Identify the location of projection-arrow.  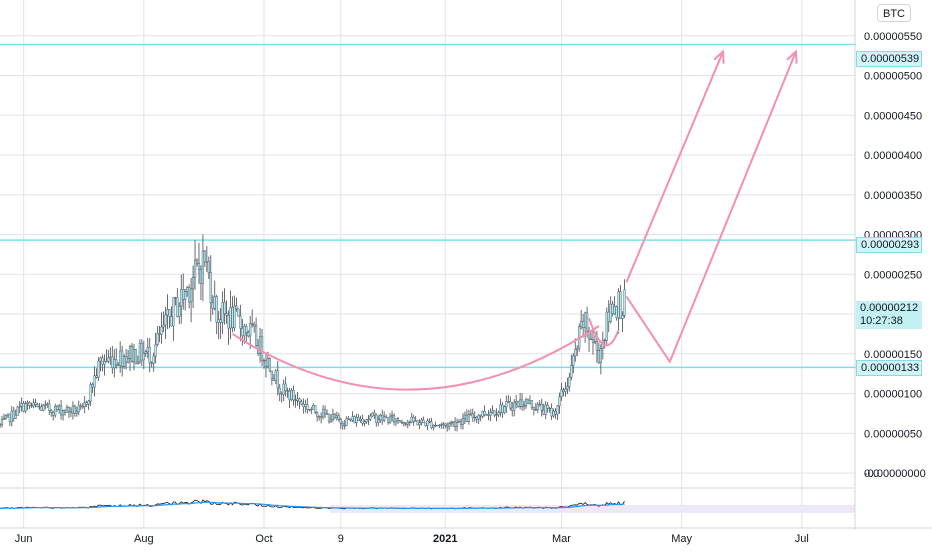
(674, 167).